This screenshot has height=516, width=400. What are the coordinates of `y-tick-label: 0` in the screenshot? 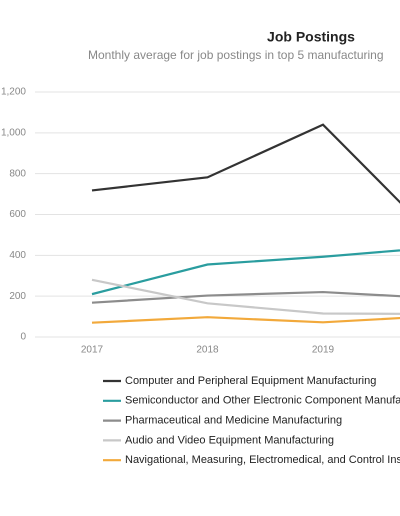 It's located at (23, 337).